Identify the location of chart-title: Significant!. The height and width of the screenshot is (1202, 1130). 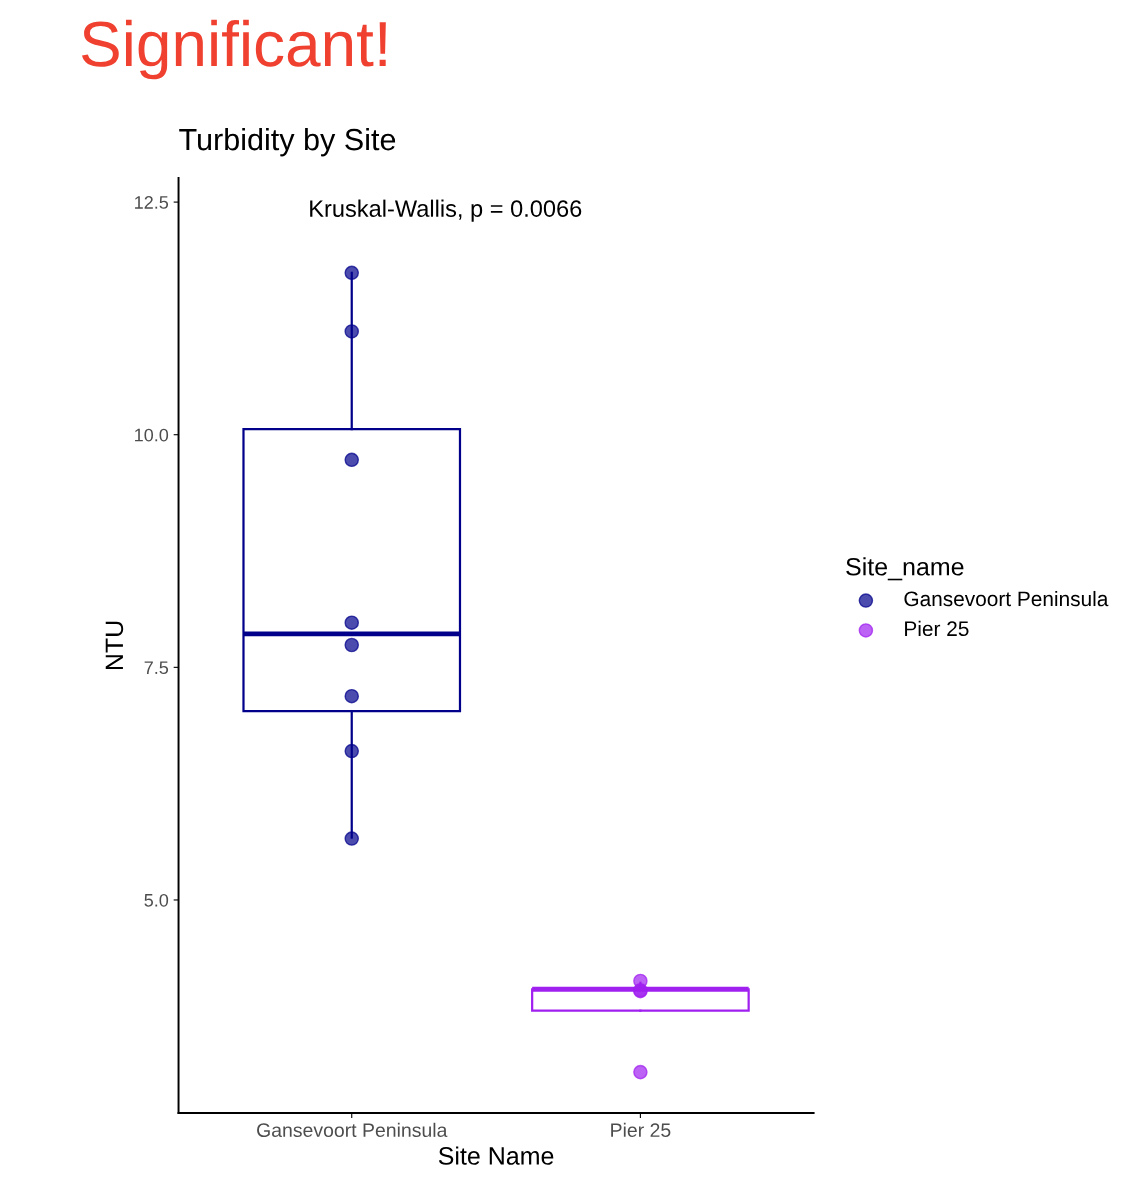
(234, 49).